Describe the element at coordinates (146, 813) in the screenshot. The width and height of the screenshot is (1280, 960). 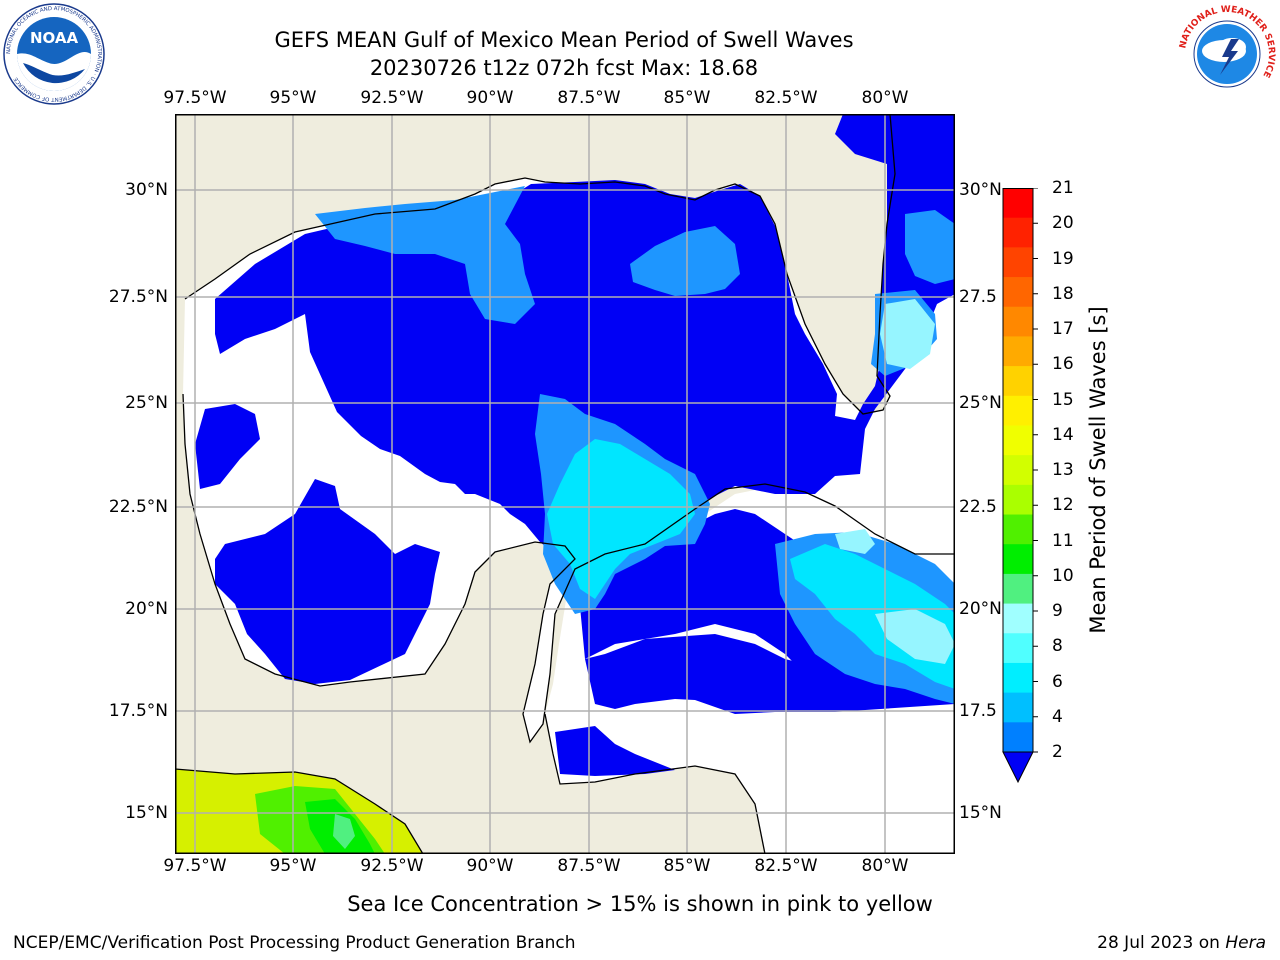
I see `lat-label-left: 15°N` at that location.